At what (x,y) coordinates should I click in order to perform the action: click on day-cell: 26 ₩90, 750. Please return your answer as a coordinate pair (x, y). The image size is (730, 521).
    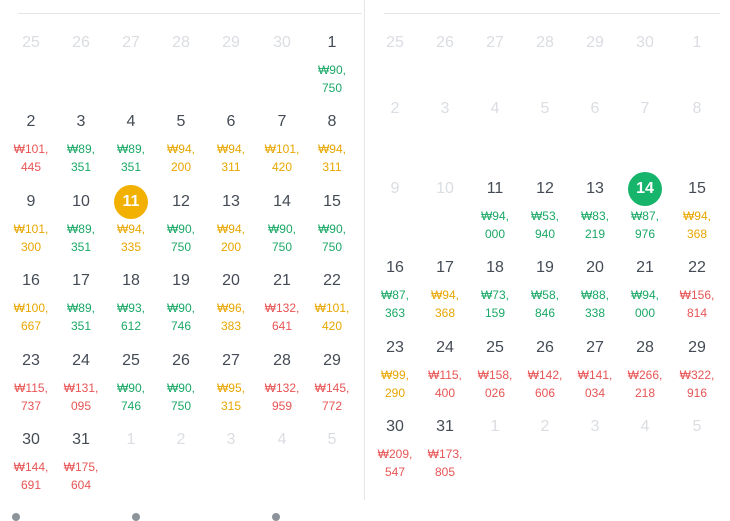
    Looking at the image, I should click on (181, 379).